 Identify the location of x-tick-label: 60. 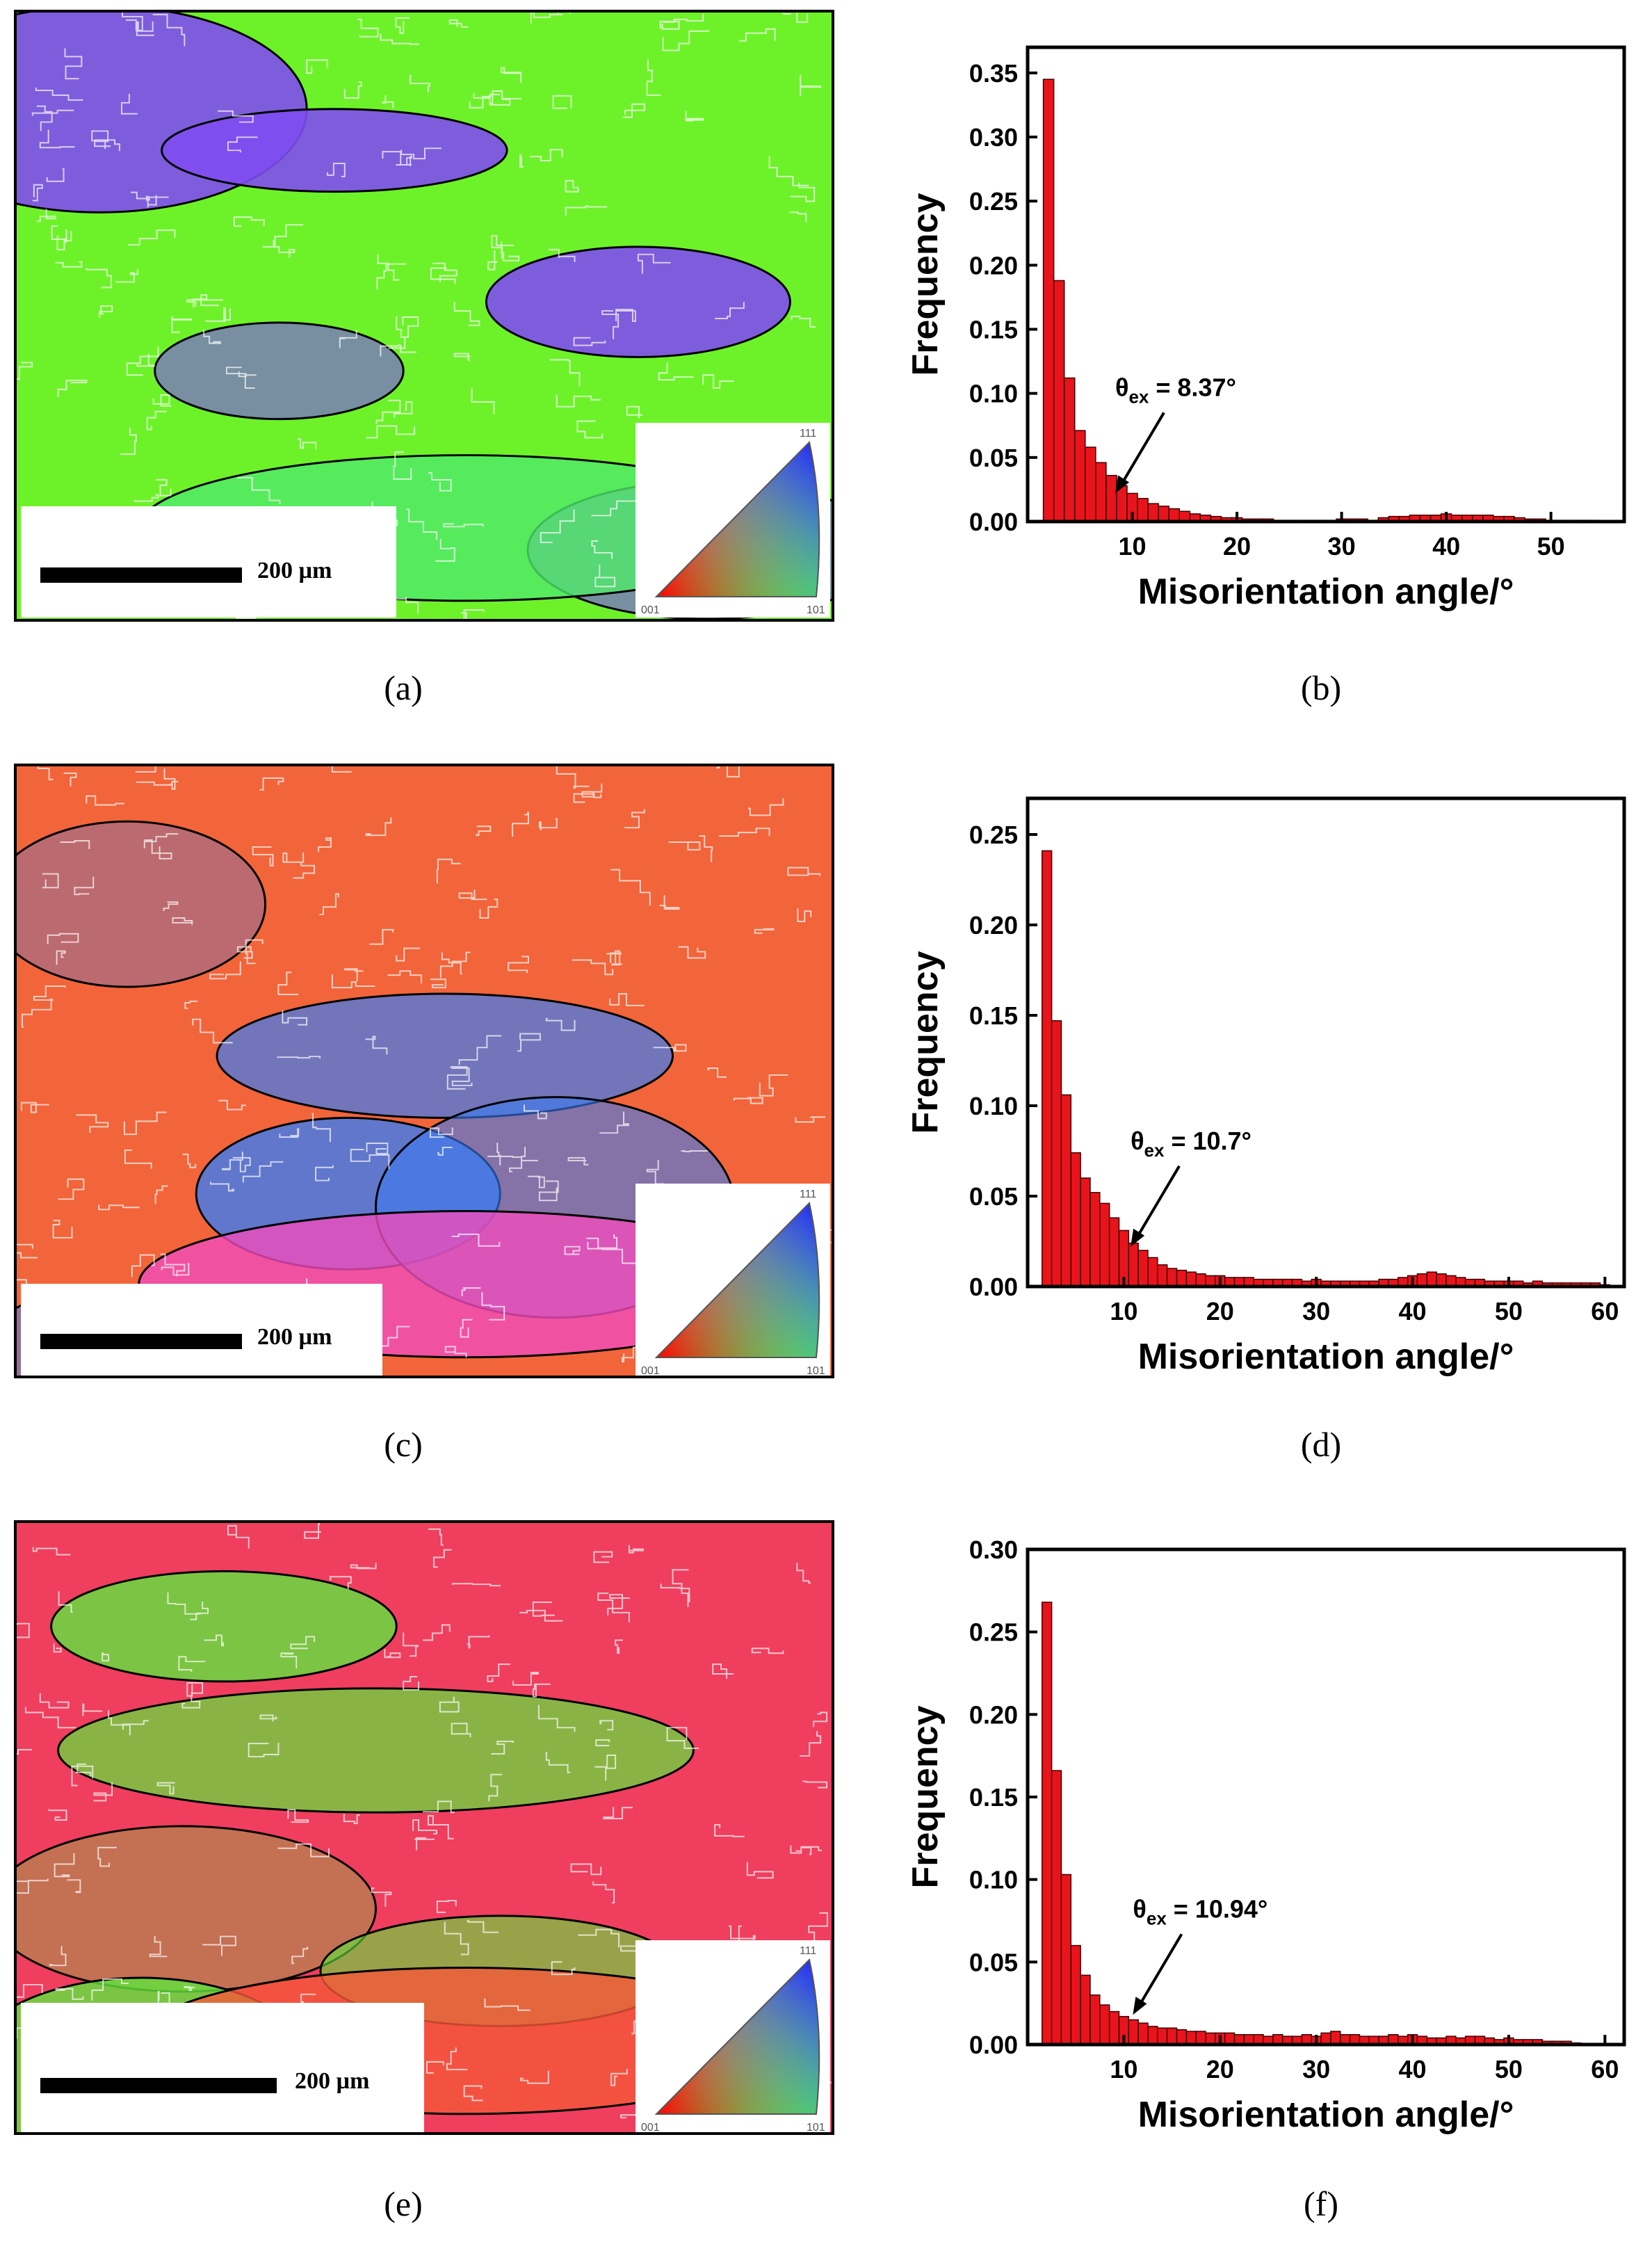
(1605, 1311).